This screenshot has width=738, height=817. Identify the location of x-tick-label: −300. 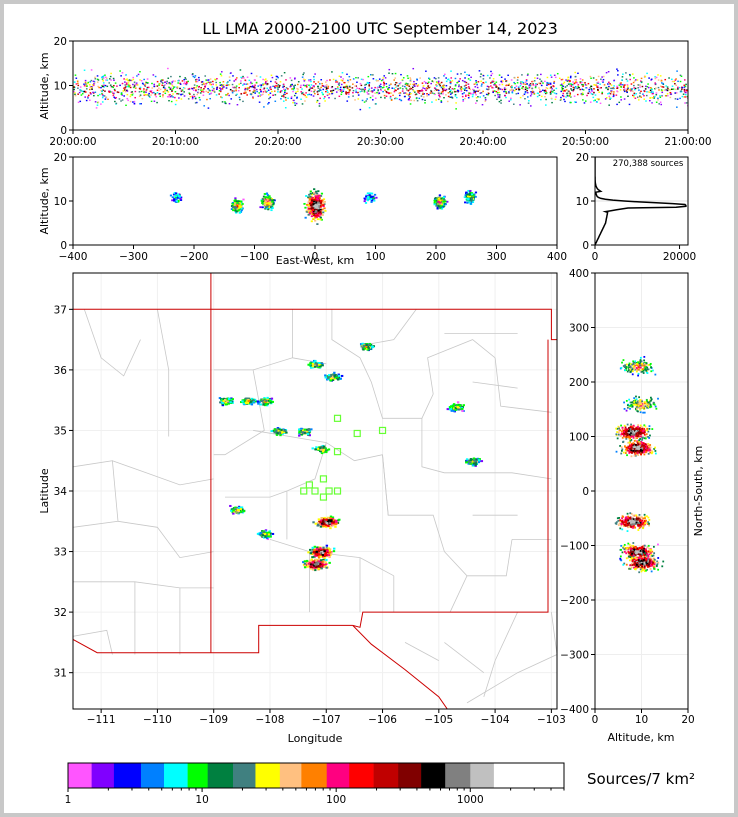
(133, 257).